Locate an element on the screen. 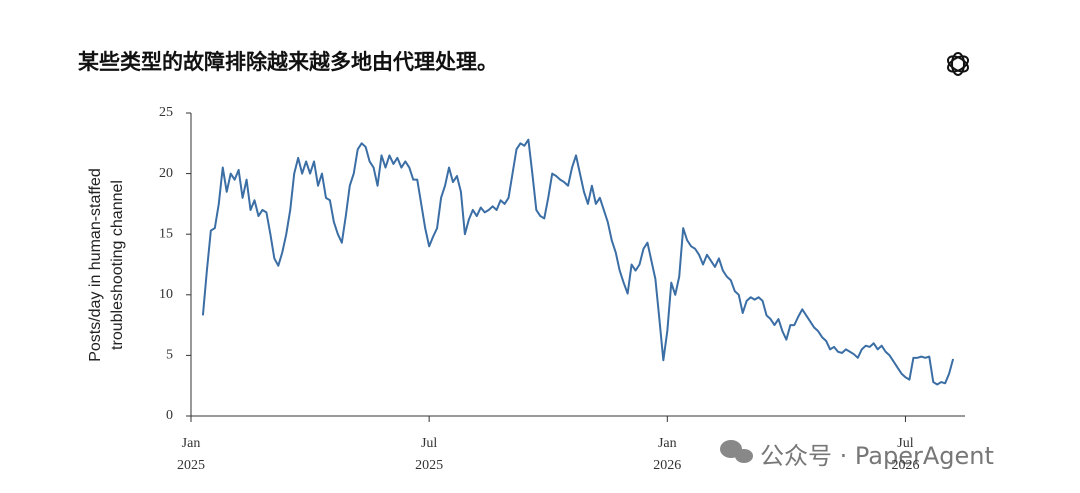  x-tick-label: Jan 2025 is located at coordinates (191, 454).